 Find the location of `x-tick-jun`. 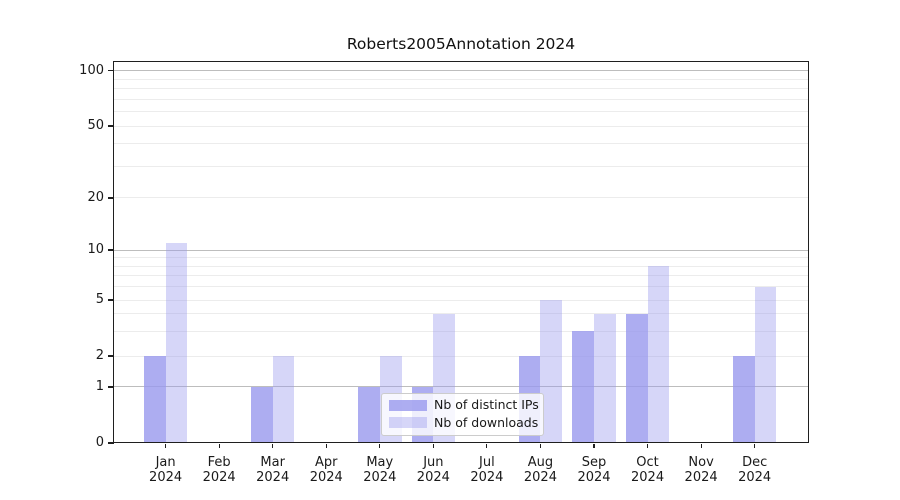

x-tick-jun is located at coordinates (433, 445).